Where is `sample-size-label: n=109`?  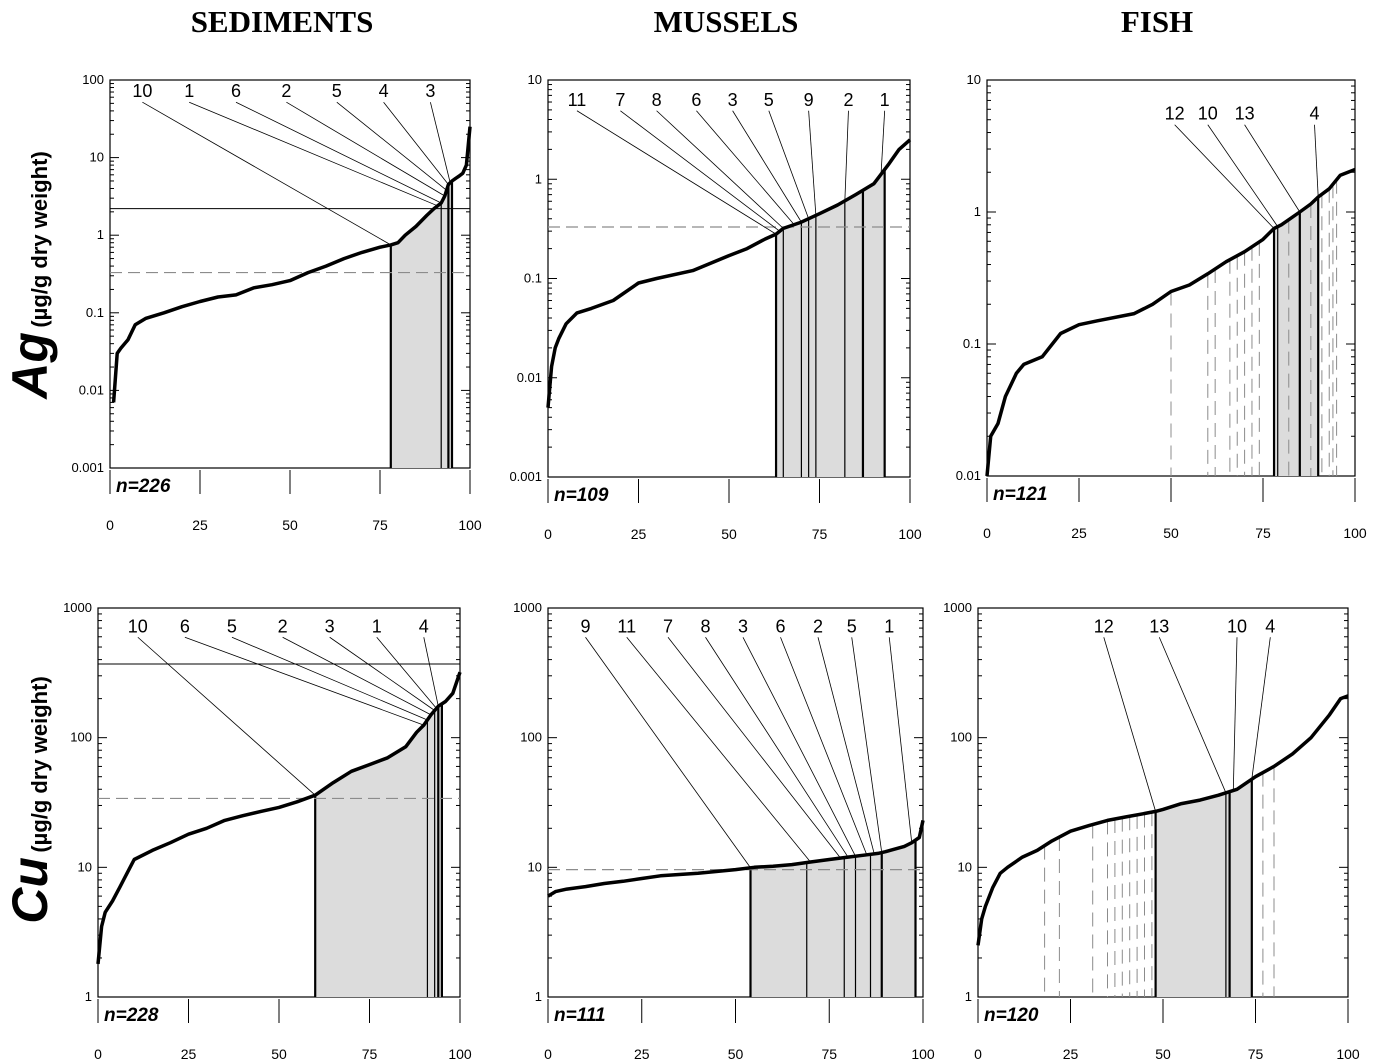 sample-size-label: n=109 is located at coordinates (581, 495).